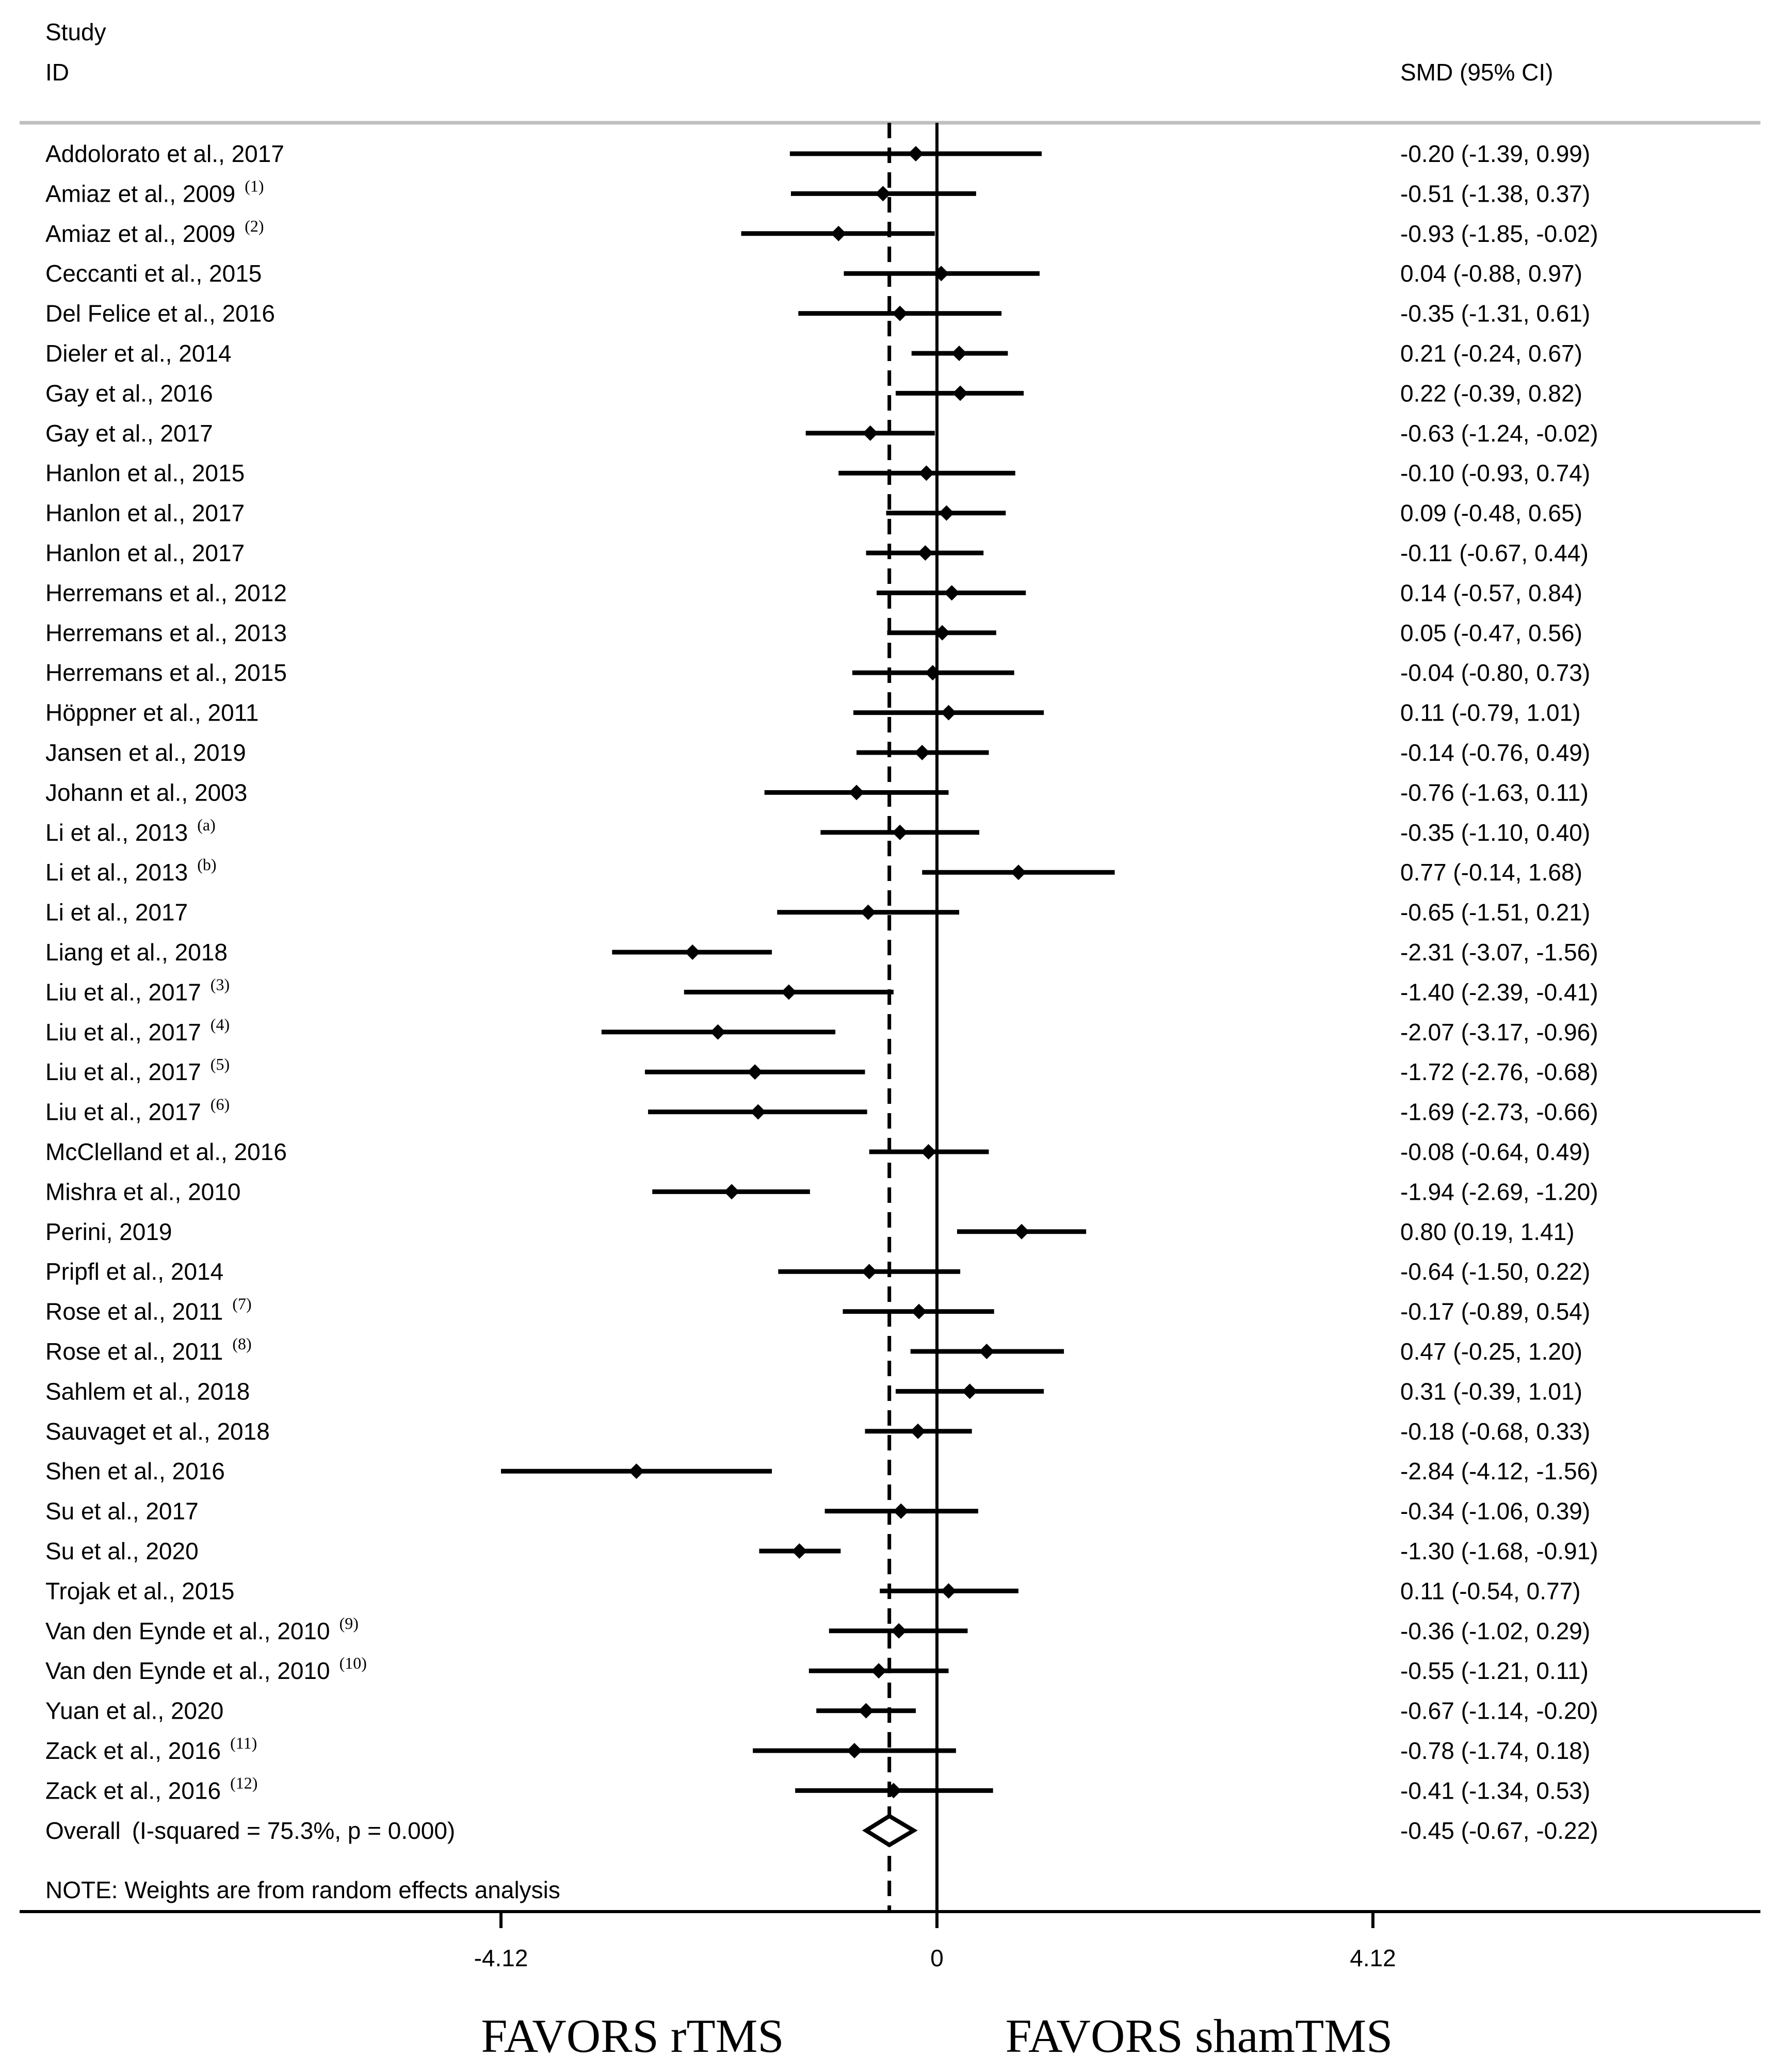 Image resolution: width=1780 pixels, height=2072 pixels. I want to click on study-name: Amiaz et al., 2009, so click(140, 233).